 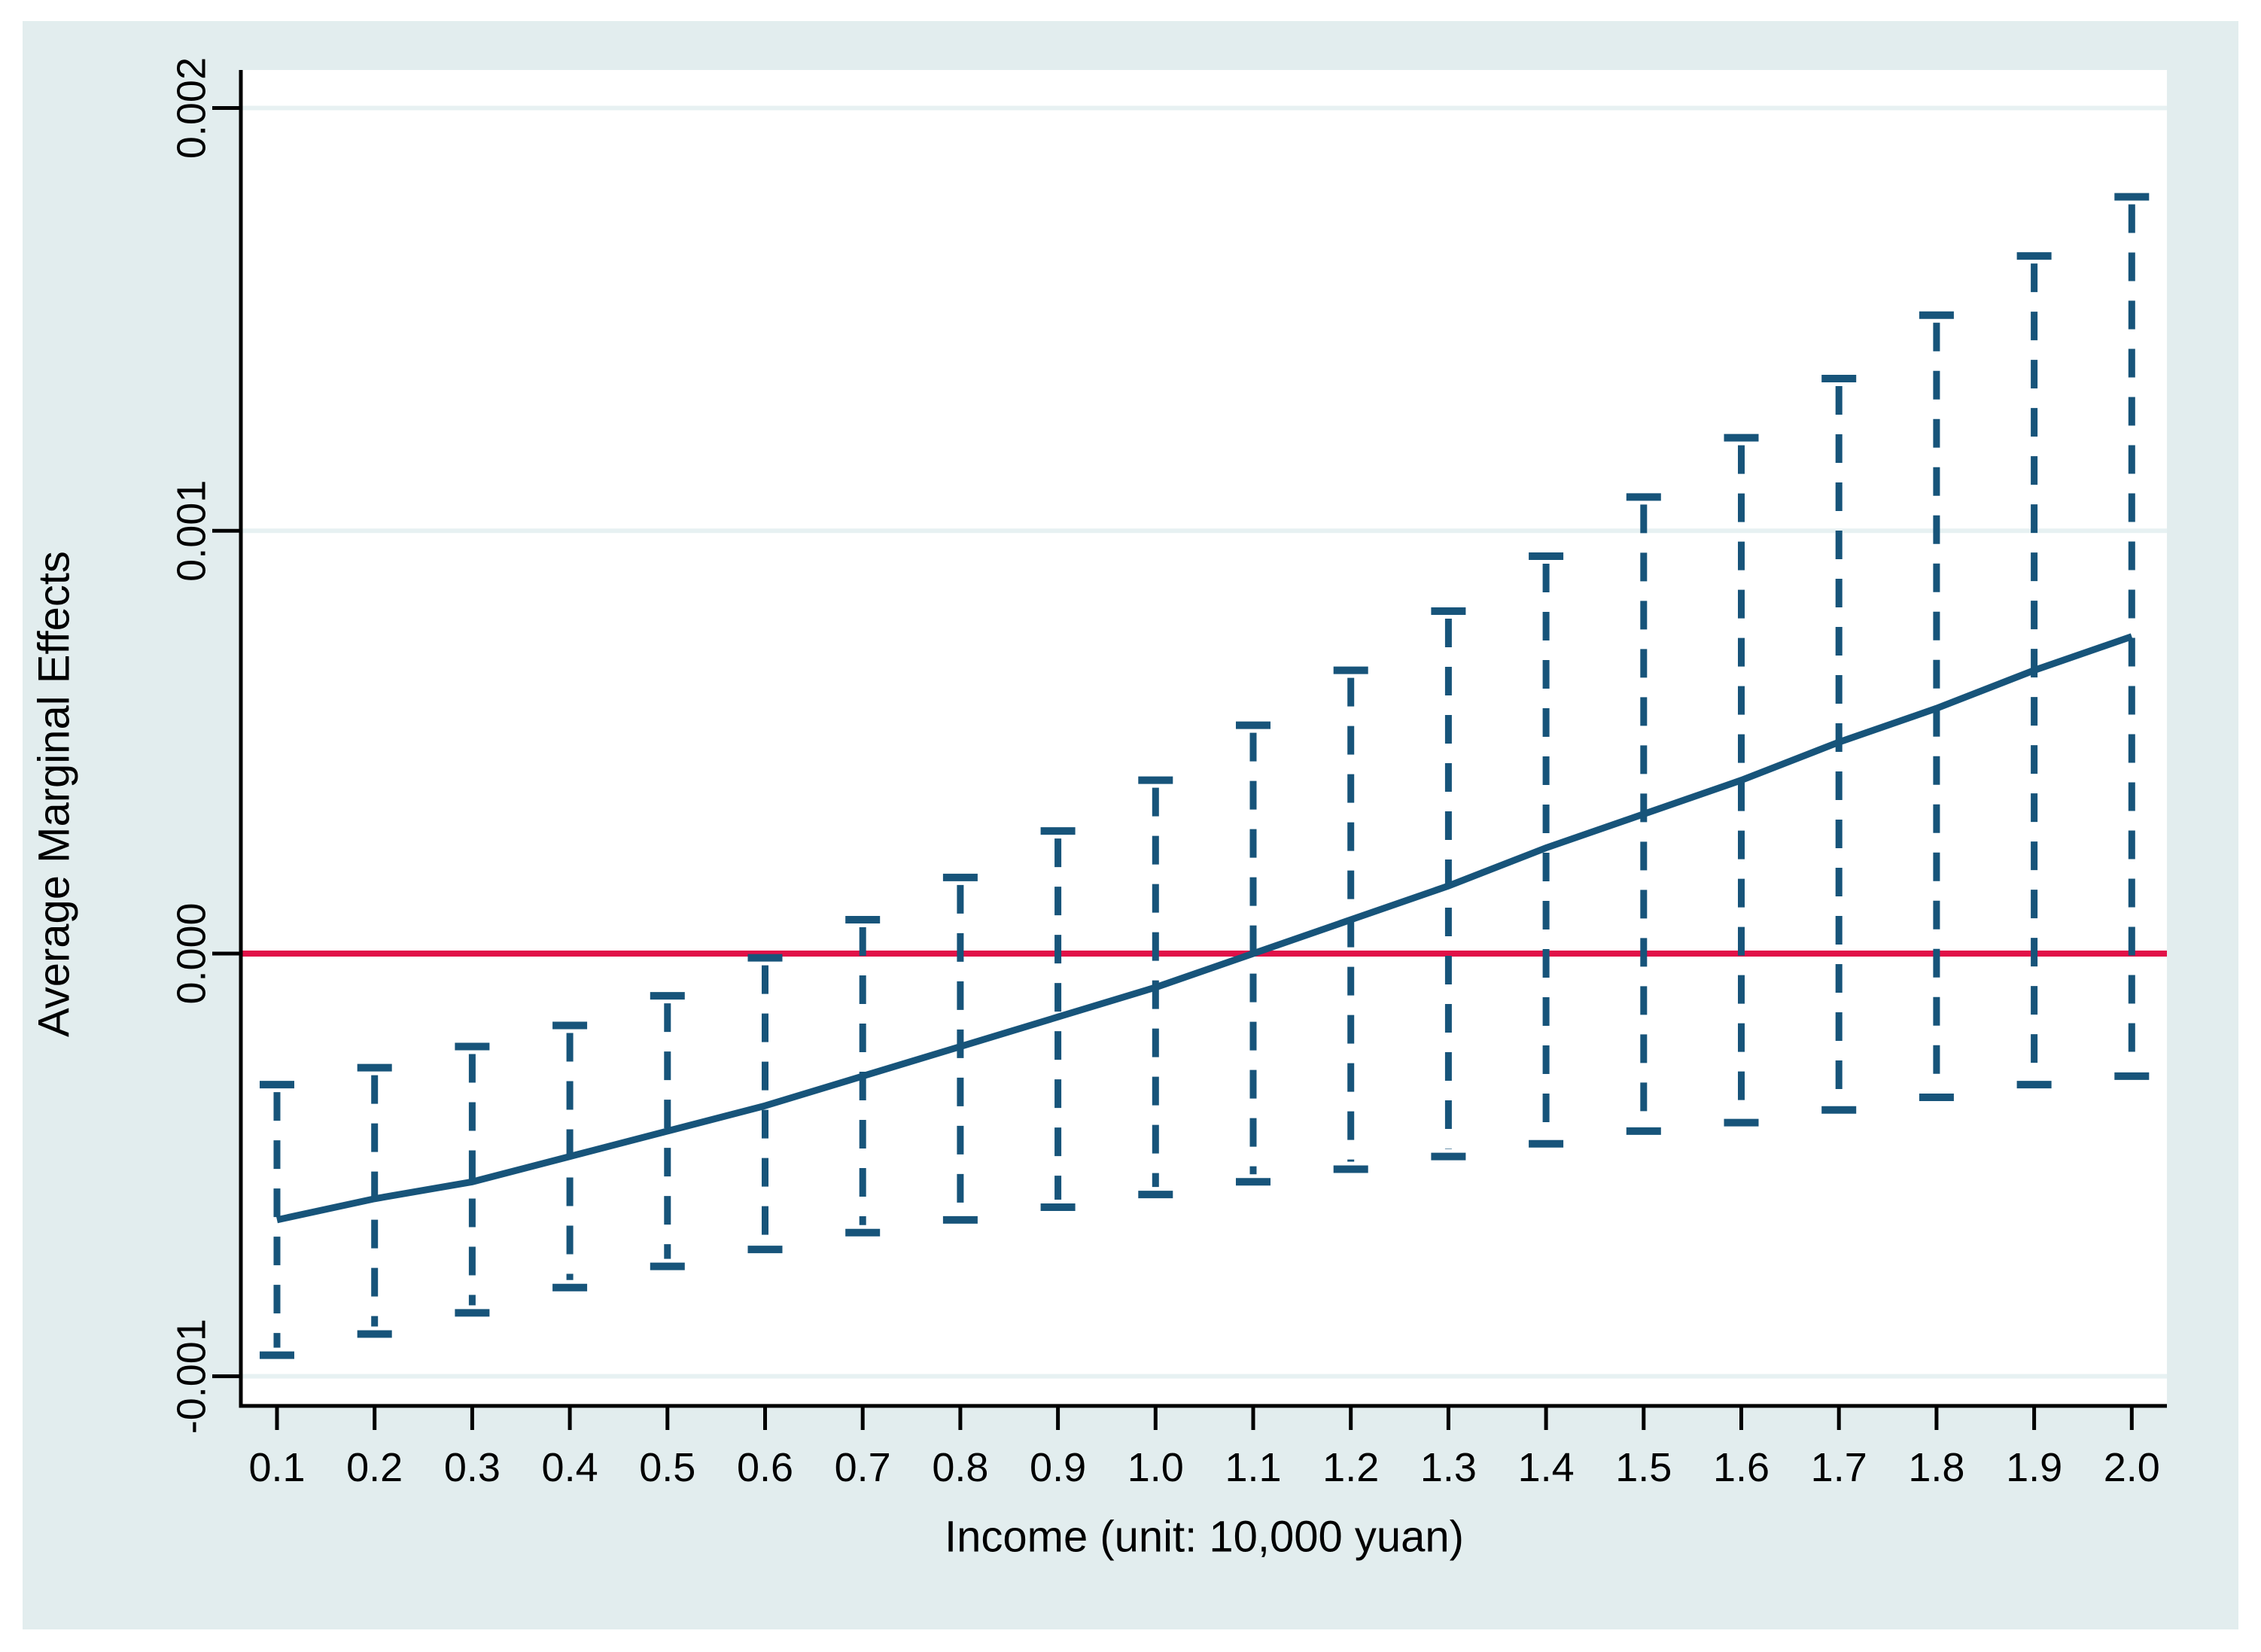 I want to click on x-tick-label: 0.2, so click(x=374, y=1468).